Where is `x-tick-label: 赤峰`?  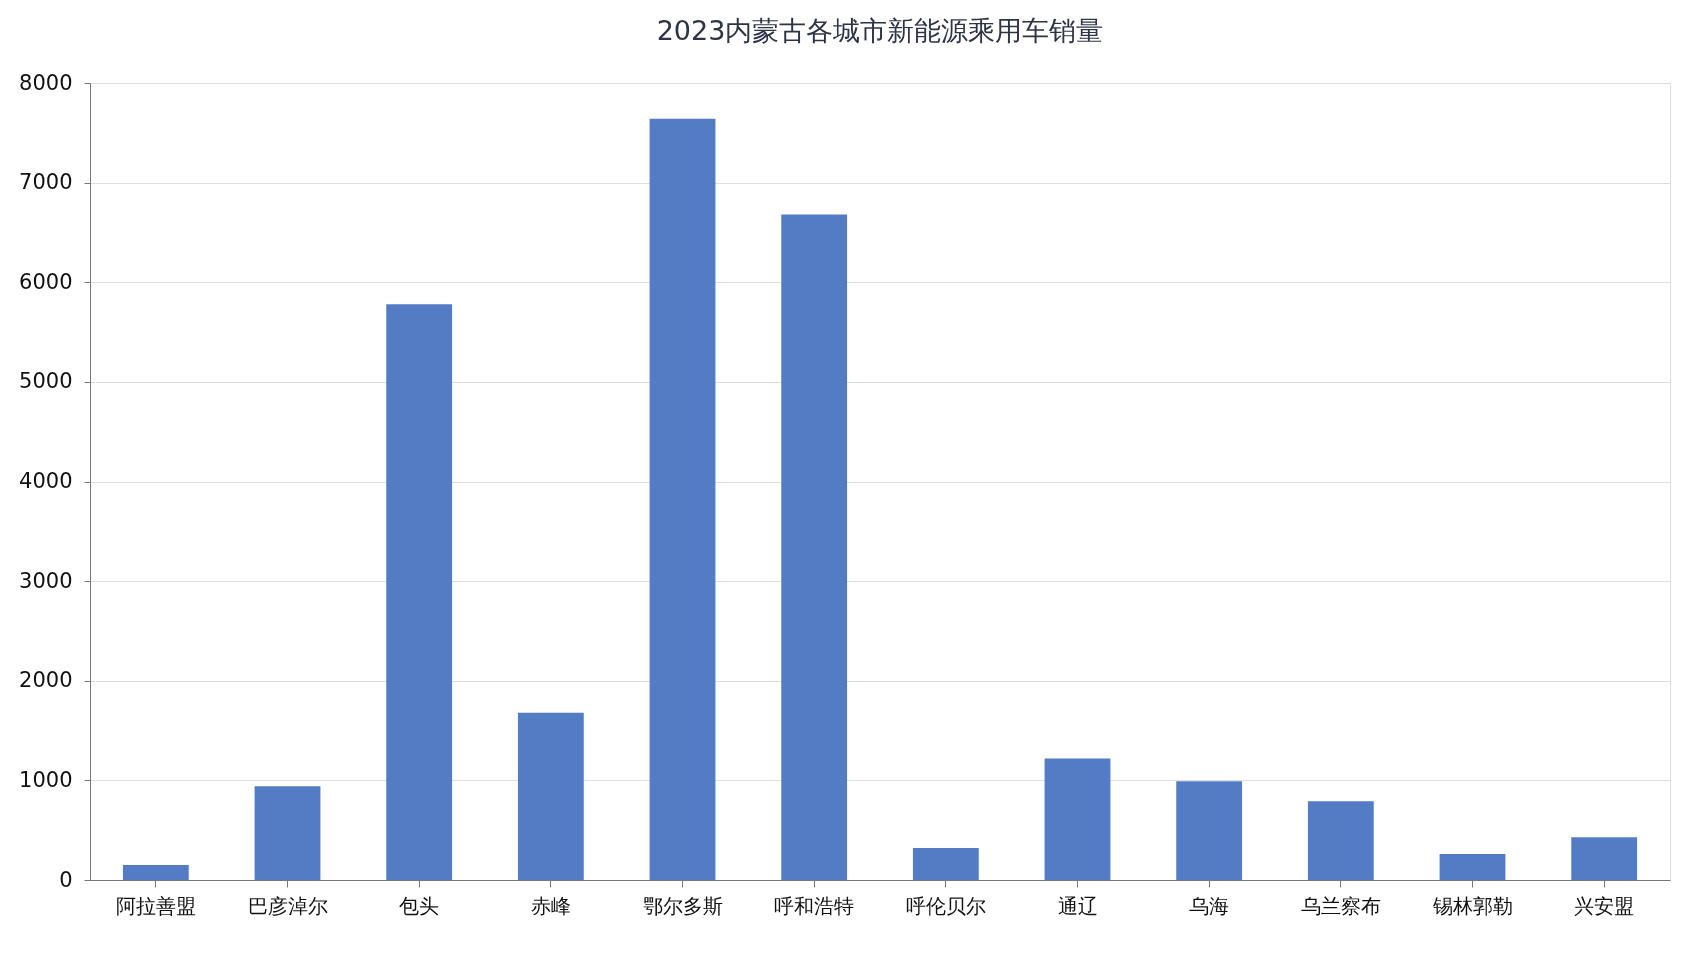
x-tick-label: 赤峰 is located at coordinates (550, 905).